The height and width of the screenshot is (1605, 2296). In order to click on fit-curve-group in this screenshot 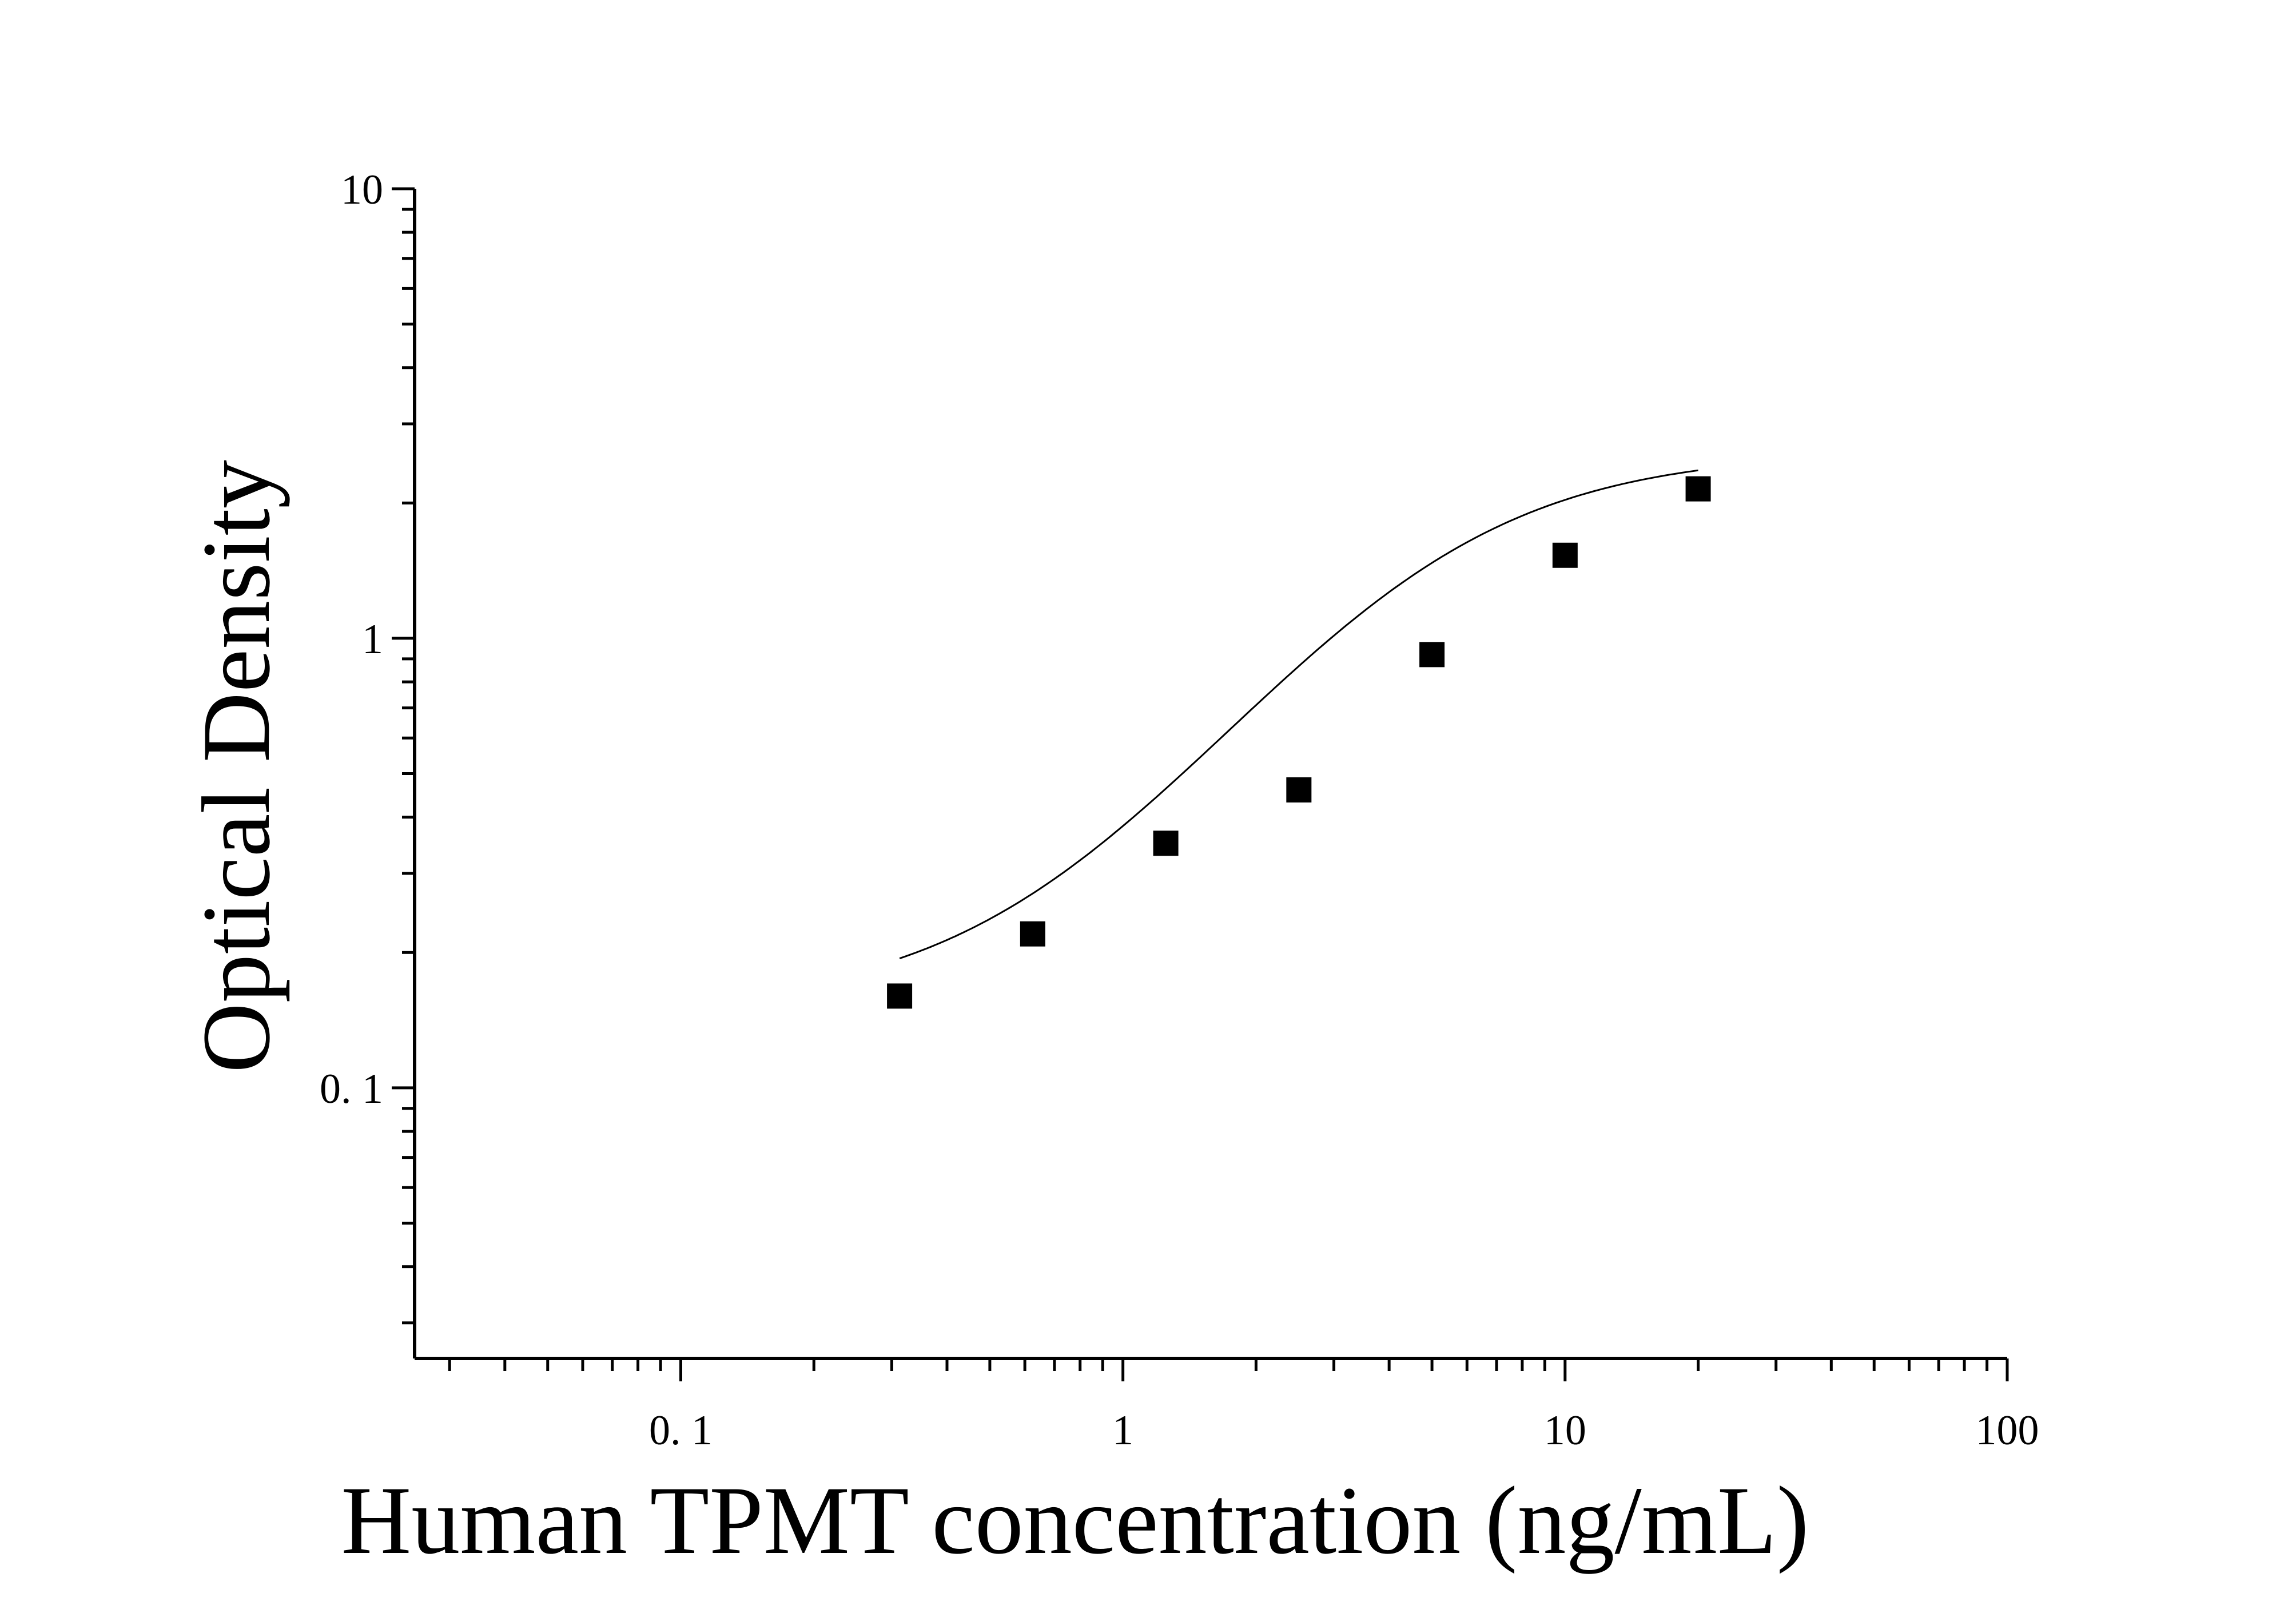, I will do `click(1299, 714)`.